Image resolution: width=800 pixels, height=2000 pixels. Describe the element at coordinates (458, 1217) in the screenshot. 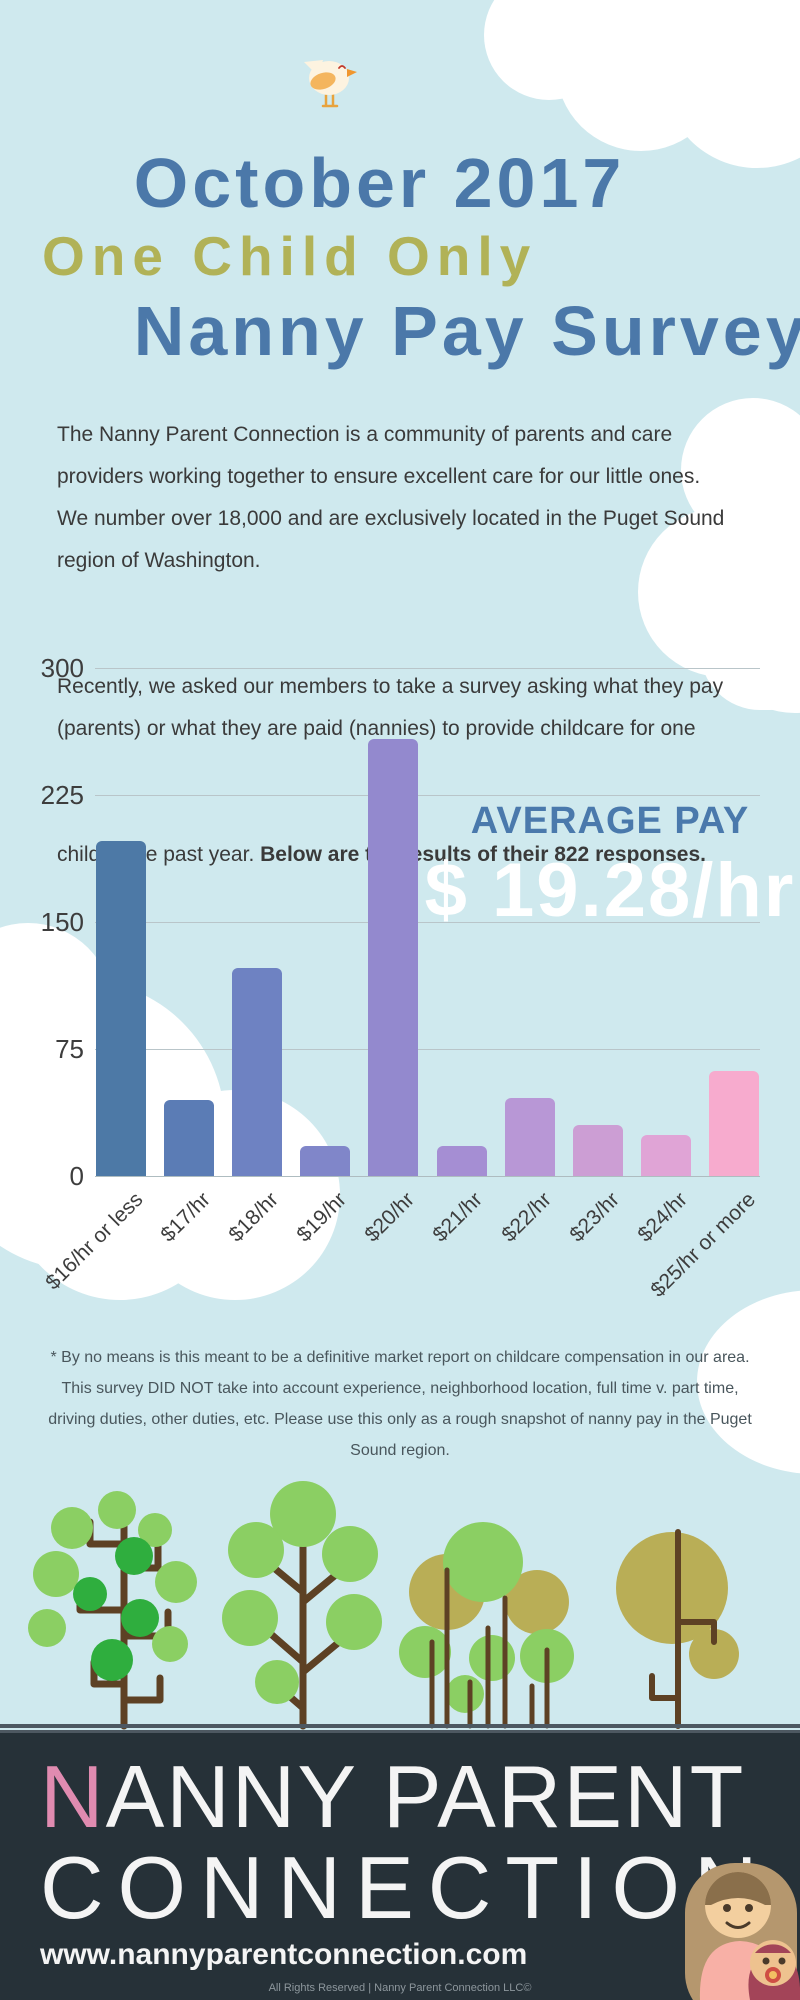

I see `x-tick-label: $21/hr` at that location.